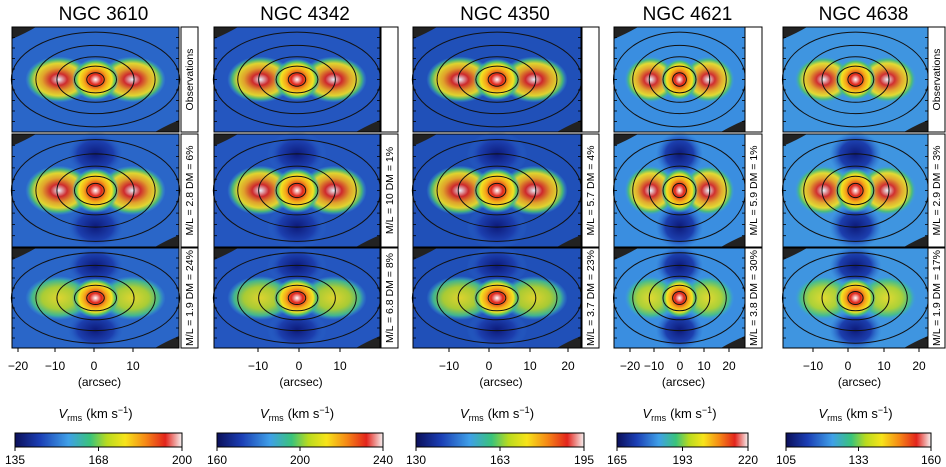 The height and width of the screenshot is (467, 946). What do you see at coordinates (688, 14) in the screenshot?
I see `column-title: NGC 4621` at bounding box center [688, 14].